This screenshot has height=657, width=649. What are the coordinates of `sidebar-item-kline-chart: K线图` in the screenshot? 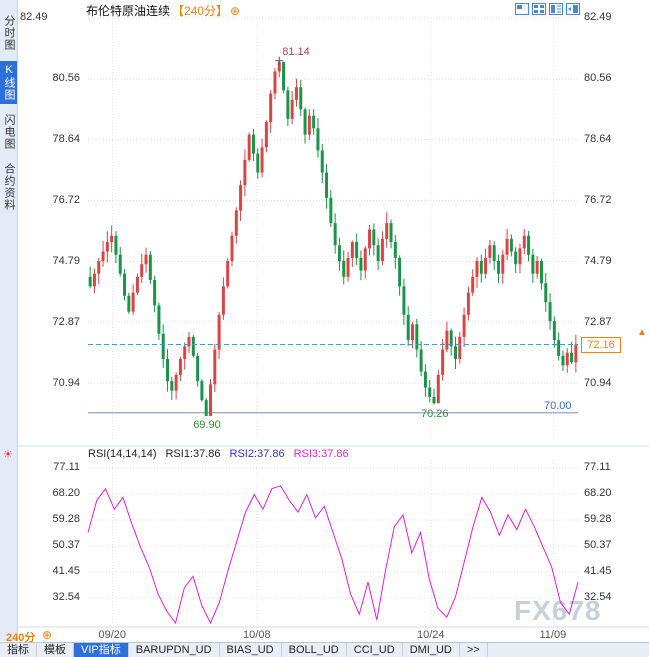 It's located at (8, 82).